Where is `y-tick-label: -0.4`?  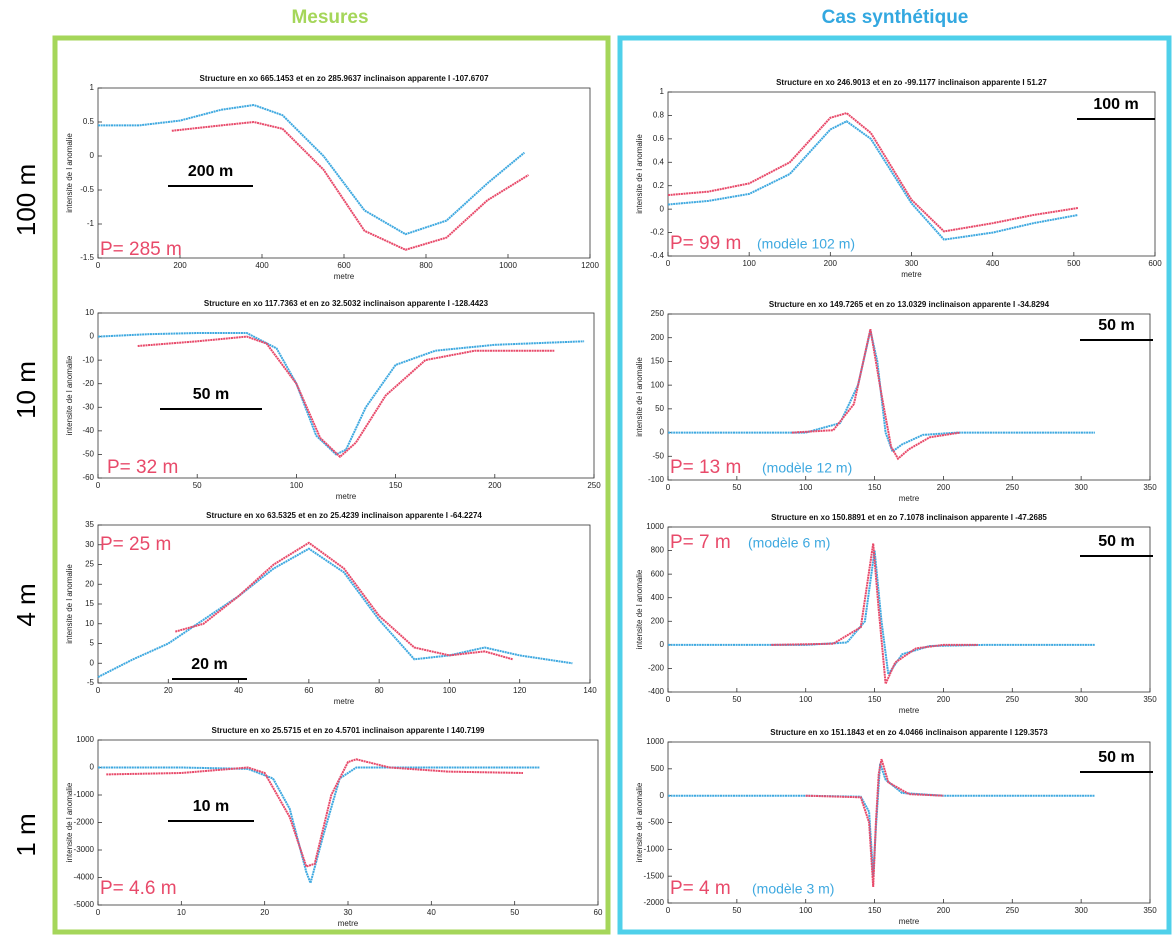 y-tick-label: -0.4 is located at coordinates (657, 255).